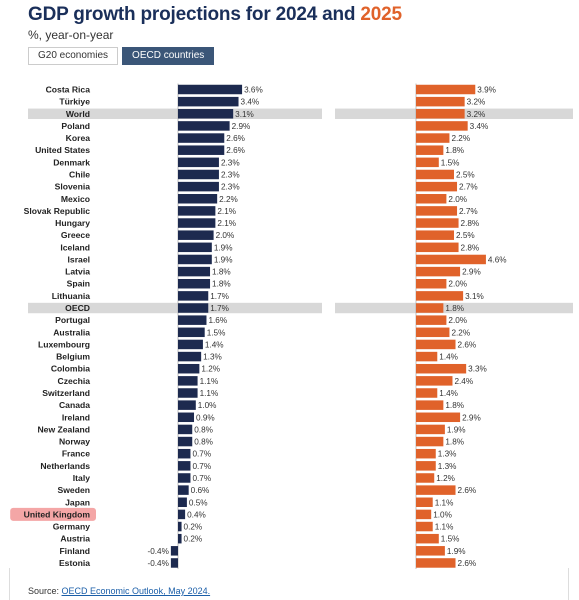 The width and height of the screenshot is (579, 600). I want to click on category-label-united-states: United States, so click(62, 150).